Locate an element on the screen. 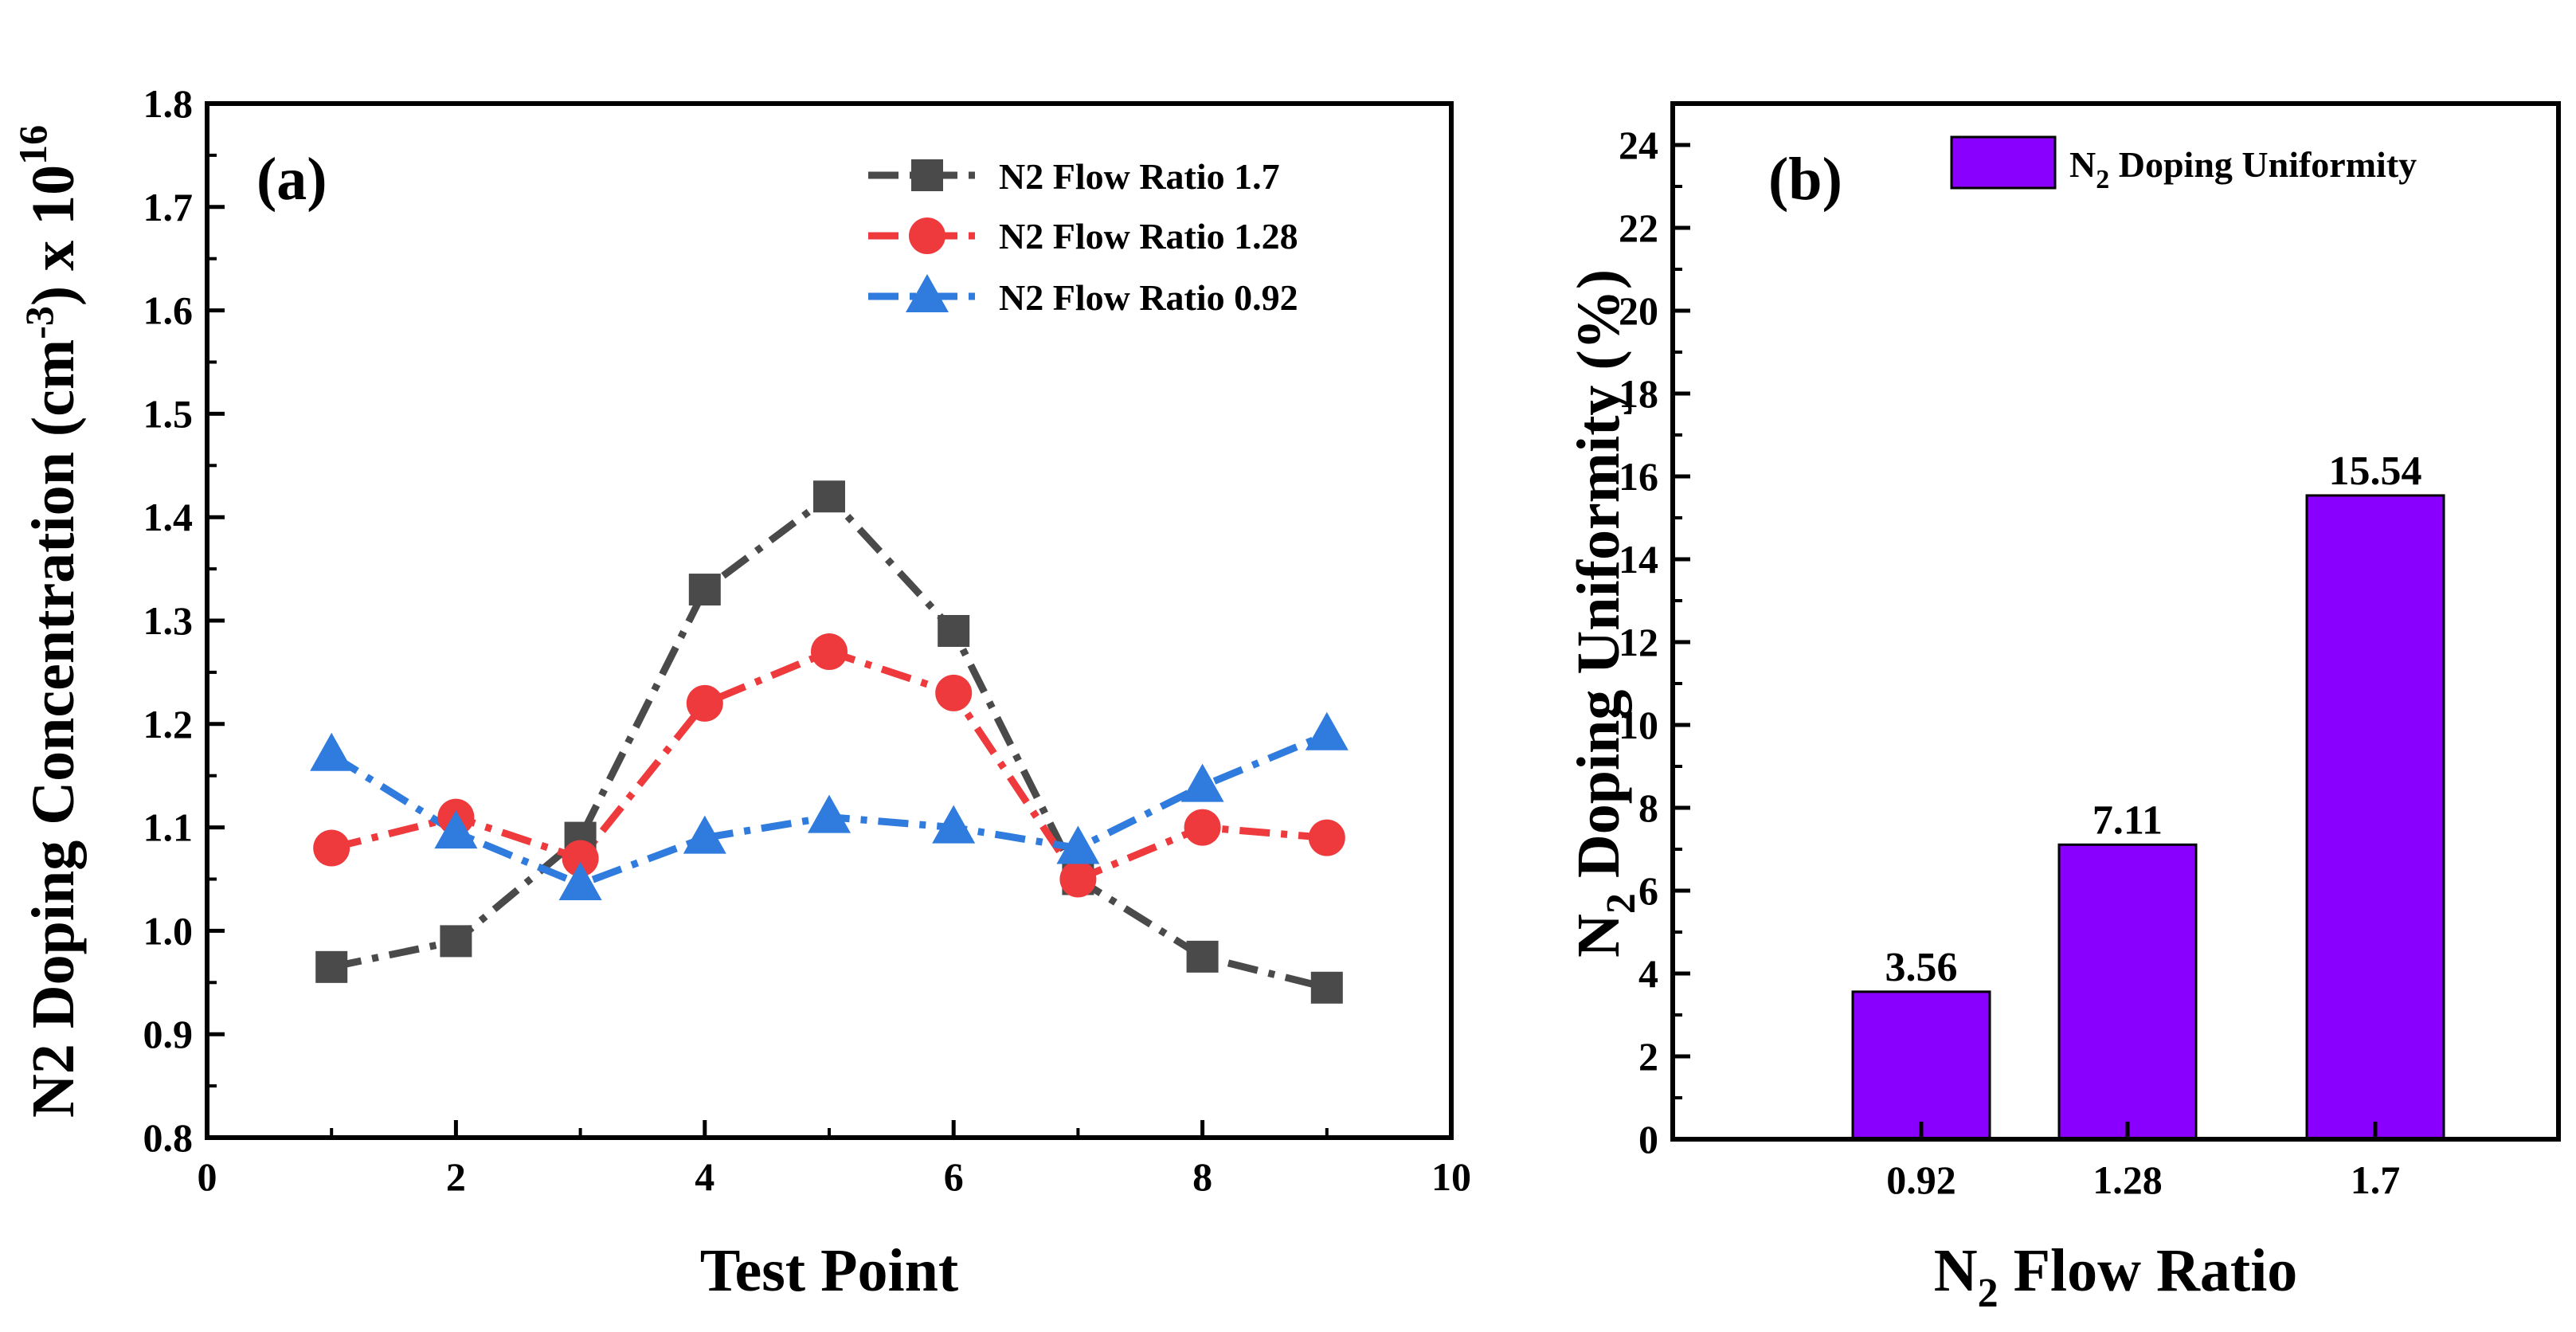  y-tick-label: 0.8 is located at coordinates (168, 1137).